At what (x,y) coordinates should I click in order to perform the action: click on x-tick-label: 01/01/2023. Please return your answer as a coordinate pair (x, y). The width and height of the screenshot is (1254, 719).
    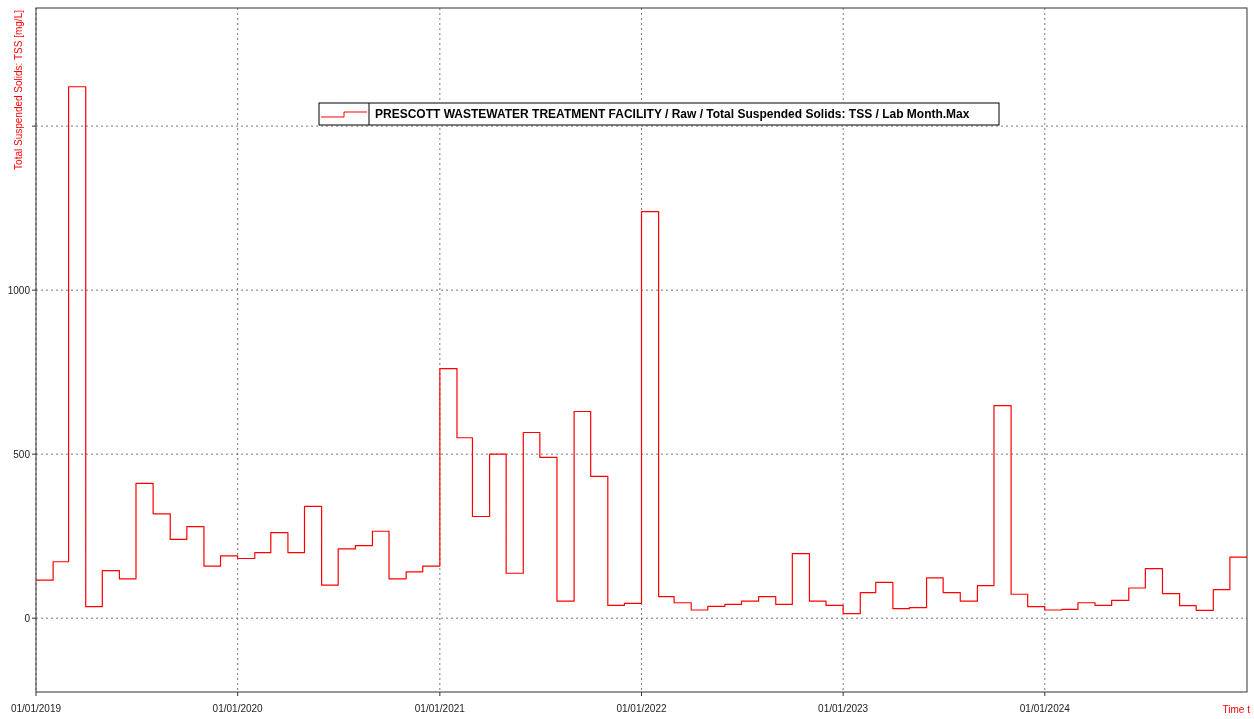
    Looking at the image, I should click on (843, 708).